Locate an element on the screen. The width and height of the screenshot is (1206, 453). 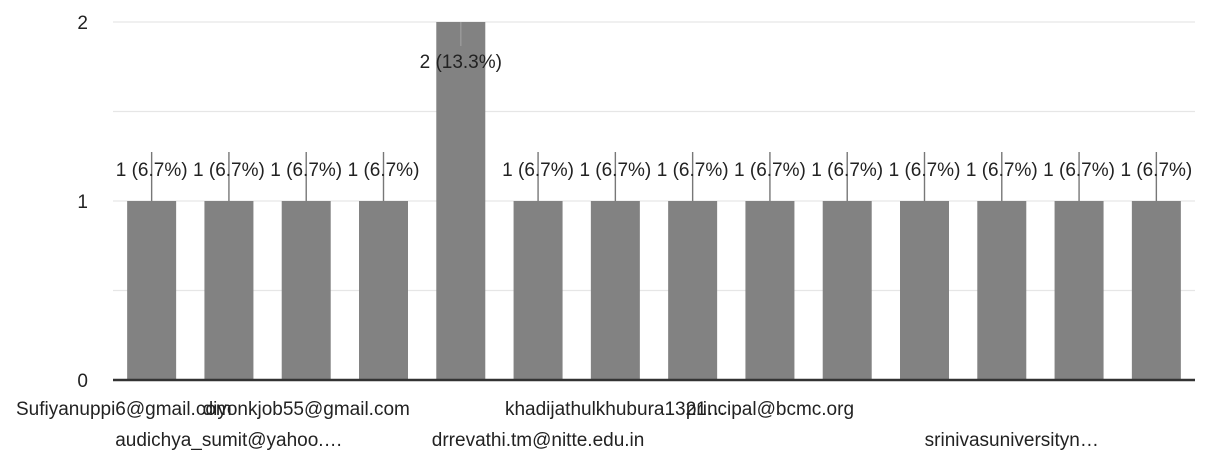
y-tick-label: 0 is located at coordinates (82, 381).